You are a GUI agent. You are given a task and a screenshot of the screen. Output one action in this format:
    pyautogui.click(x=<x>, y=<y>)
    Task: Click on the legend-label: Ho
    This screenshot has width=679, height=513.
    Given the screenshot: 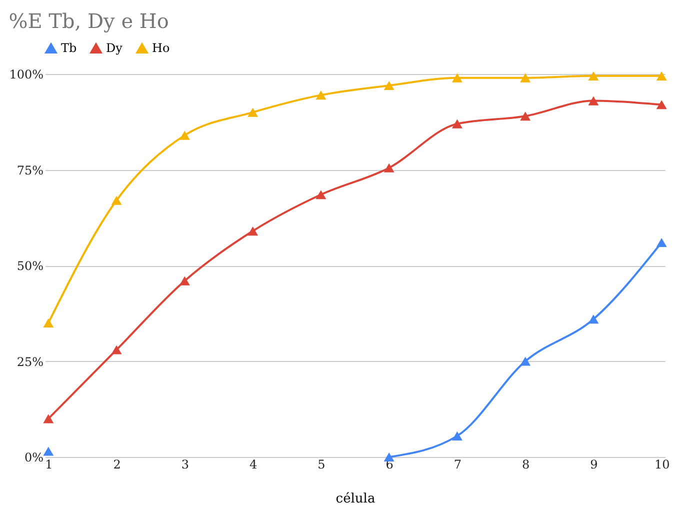 What is the action you would take?
    pyautogui.click(x=161, y=48)
    